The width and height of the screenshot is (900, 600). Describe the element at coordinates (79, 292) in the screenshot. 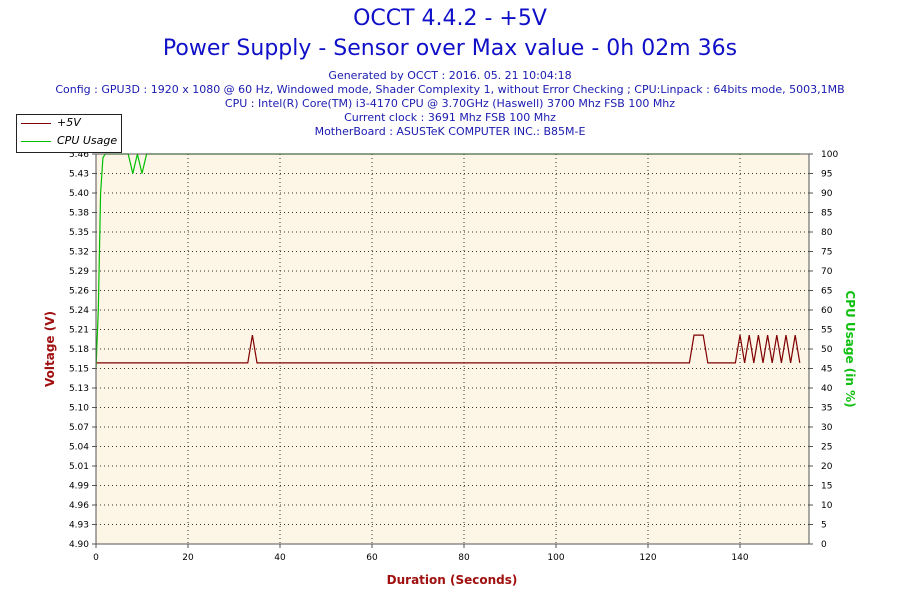

I see `y-tick-label-left: 5.26` at that location.